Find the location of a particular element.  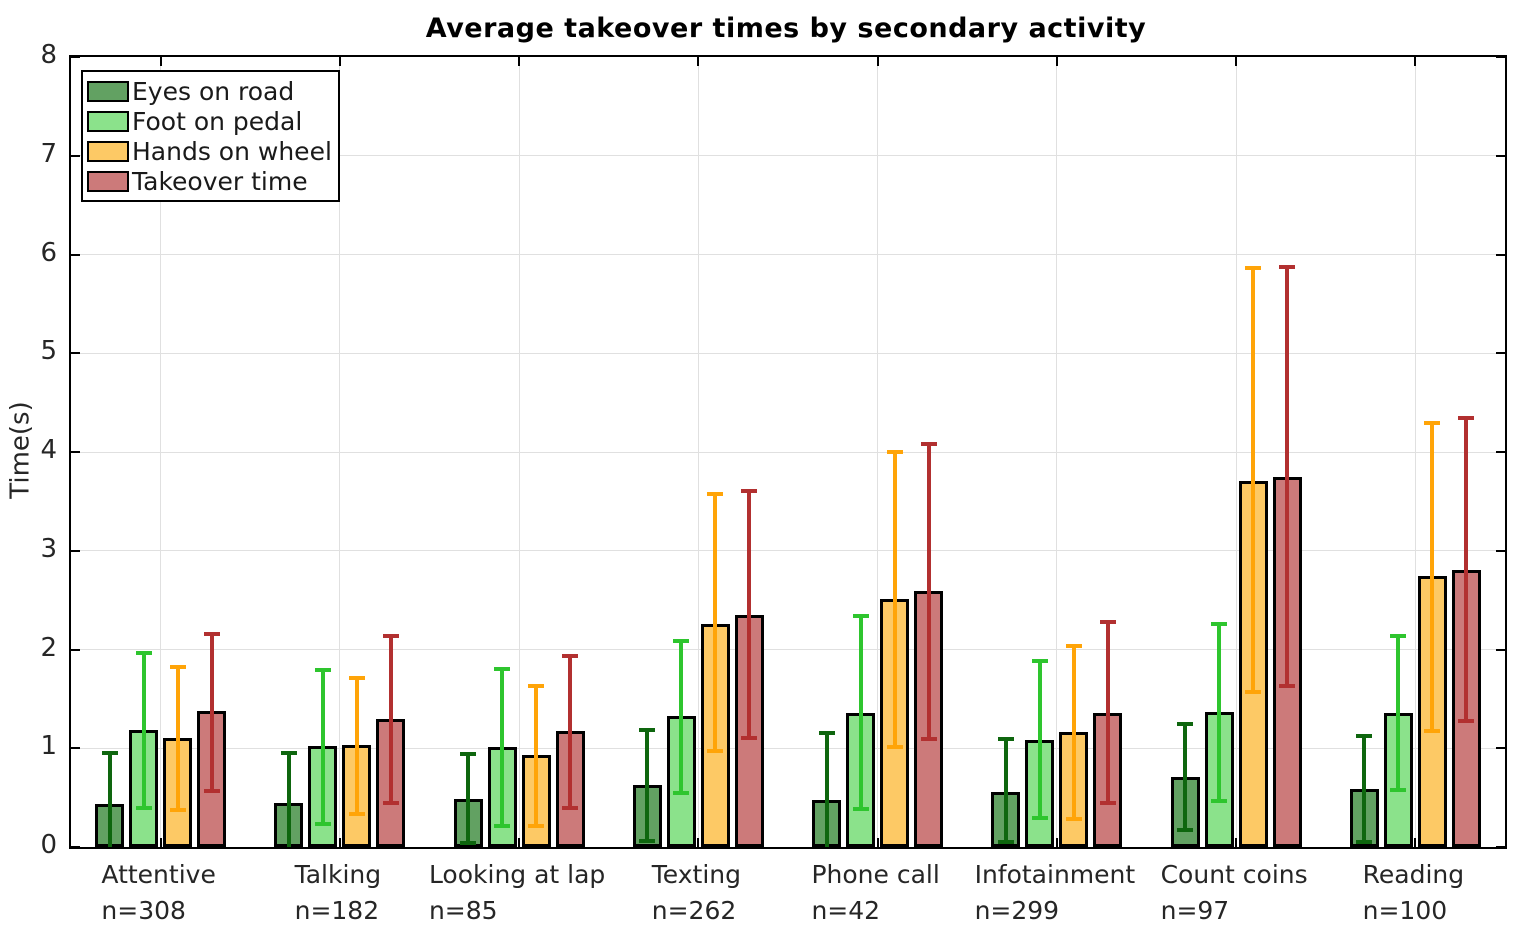

x-tick-label-count: n=182 is located at coordinates (337, 910).